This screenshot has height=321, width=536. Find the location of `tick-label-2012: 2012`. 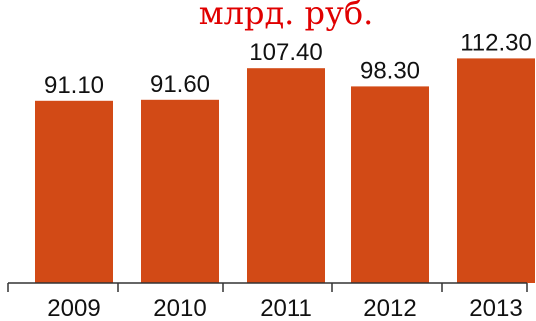

tick-label-2012: 2012 is located at coordinates (389, 308).